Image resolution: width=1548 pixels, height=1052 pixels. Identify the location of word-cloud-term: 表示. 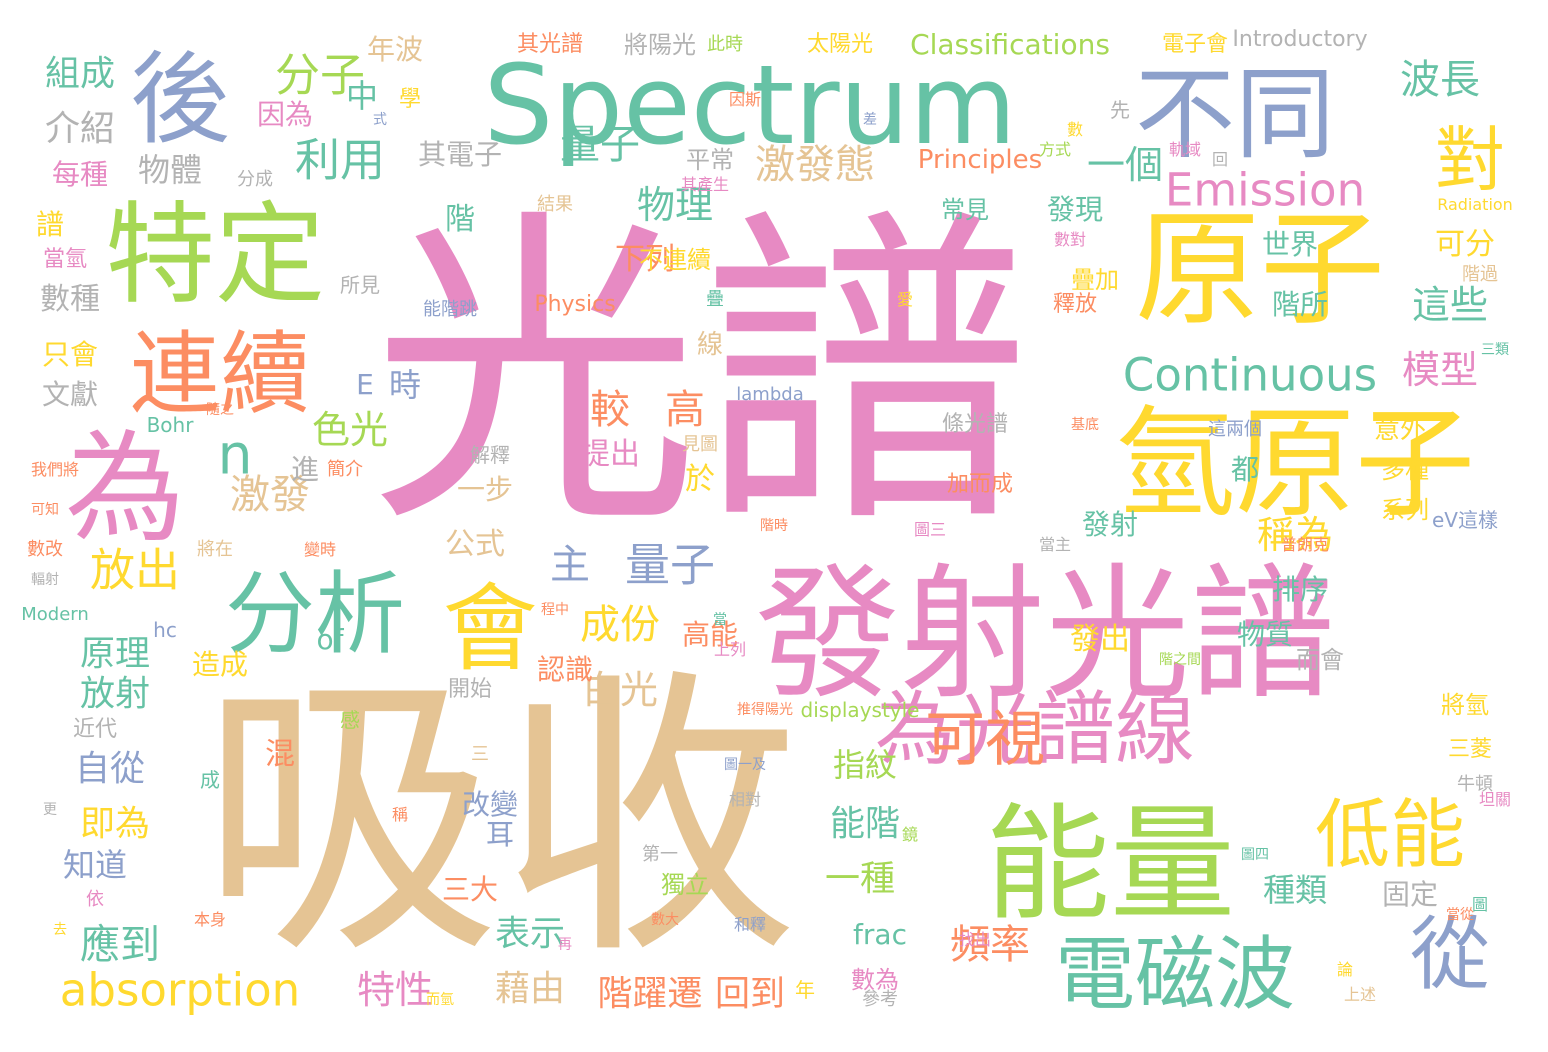
(530, 934).